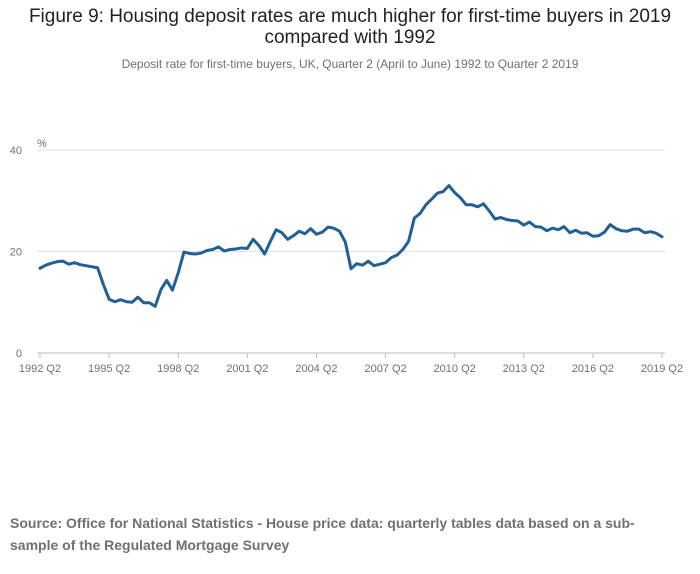  What do you see at coordinates (524, 369) in the screenshot?
I see `x-tick-label: 2013 Q2` at bounding box center [524, 369].